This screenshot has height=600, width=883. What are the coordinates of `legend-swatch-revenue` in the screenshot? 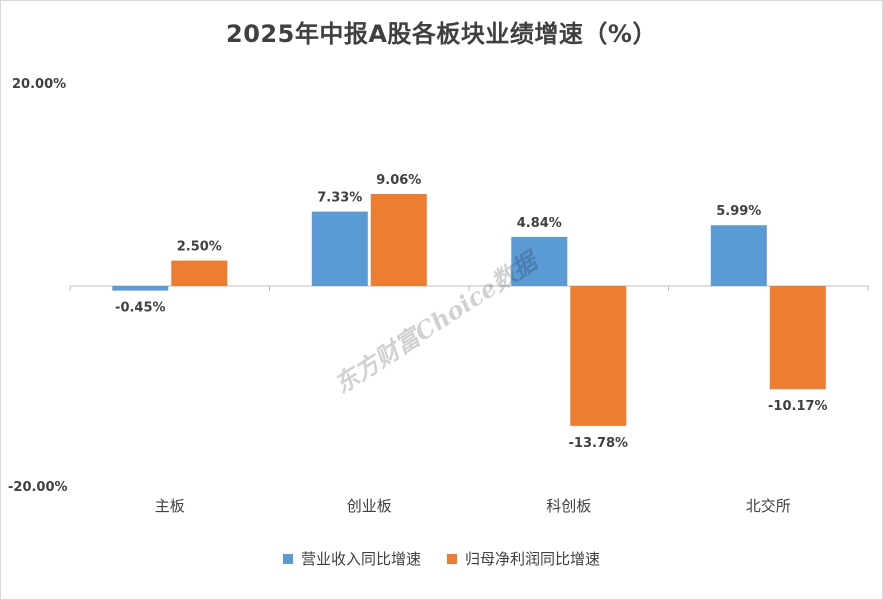 It's located at (287, 558).